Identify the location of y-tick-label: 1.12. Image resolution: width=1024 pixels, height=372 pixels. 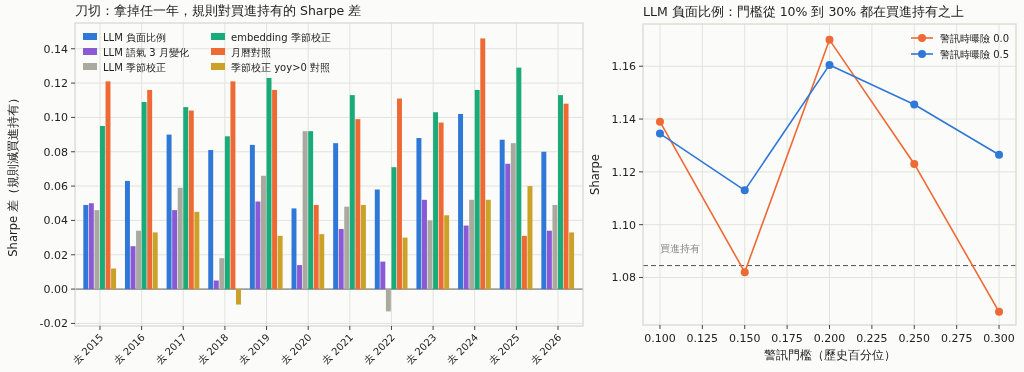
(623, 172).